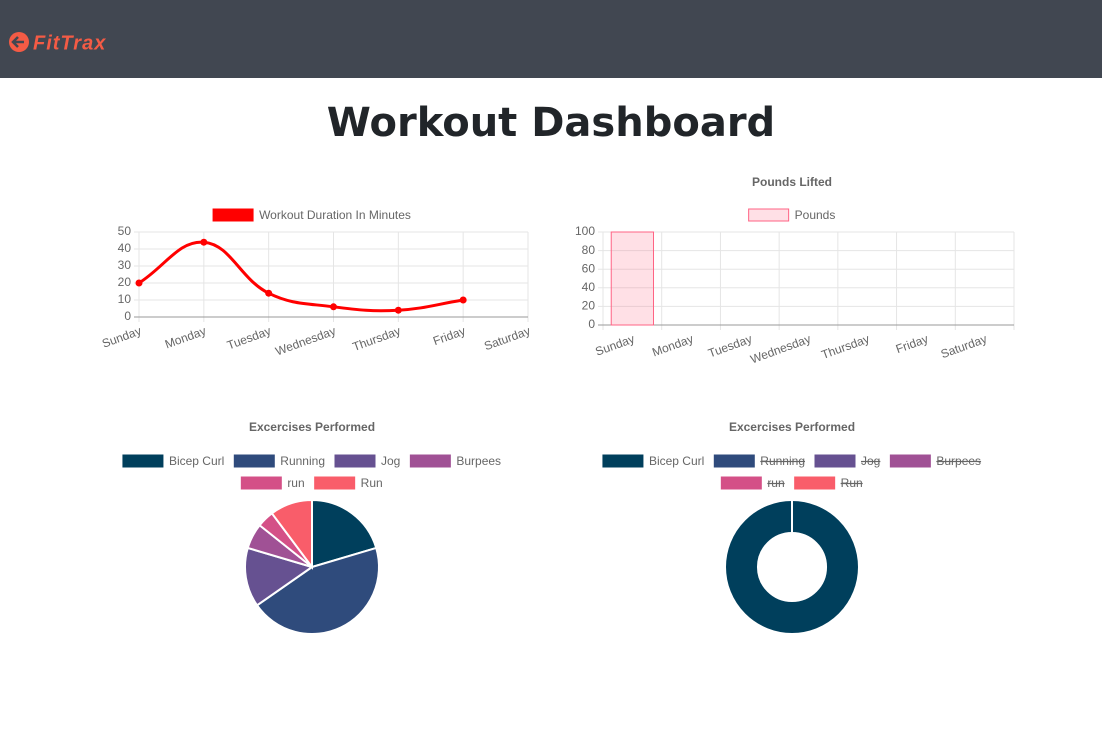 The height and width of the screenshot is (737, 1102). I want to click on back-button, so click(19, 42).